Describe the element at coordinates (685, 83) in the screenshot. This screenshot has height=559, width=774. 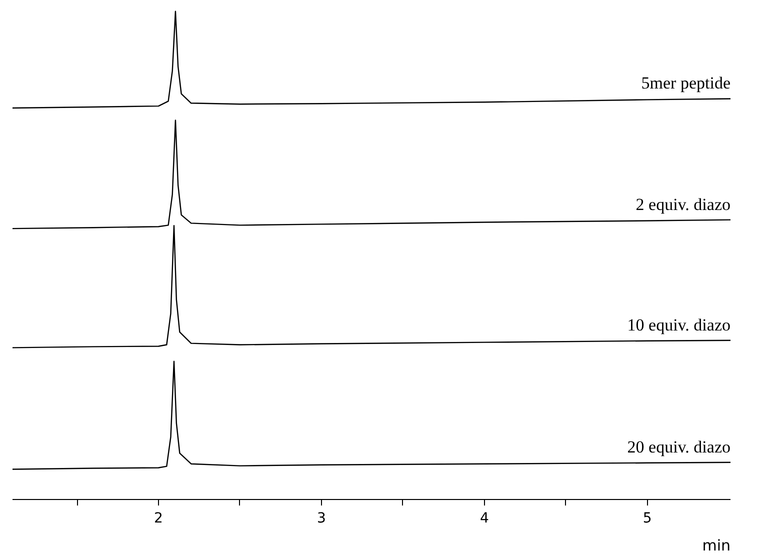
I see `series-label: 5mer peptide` at that location.